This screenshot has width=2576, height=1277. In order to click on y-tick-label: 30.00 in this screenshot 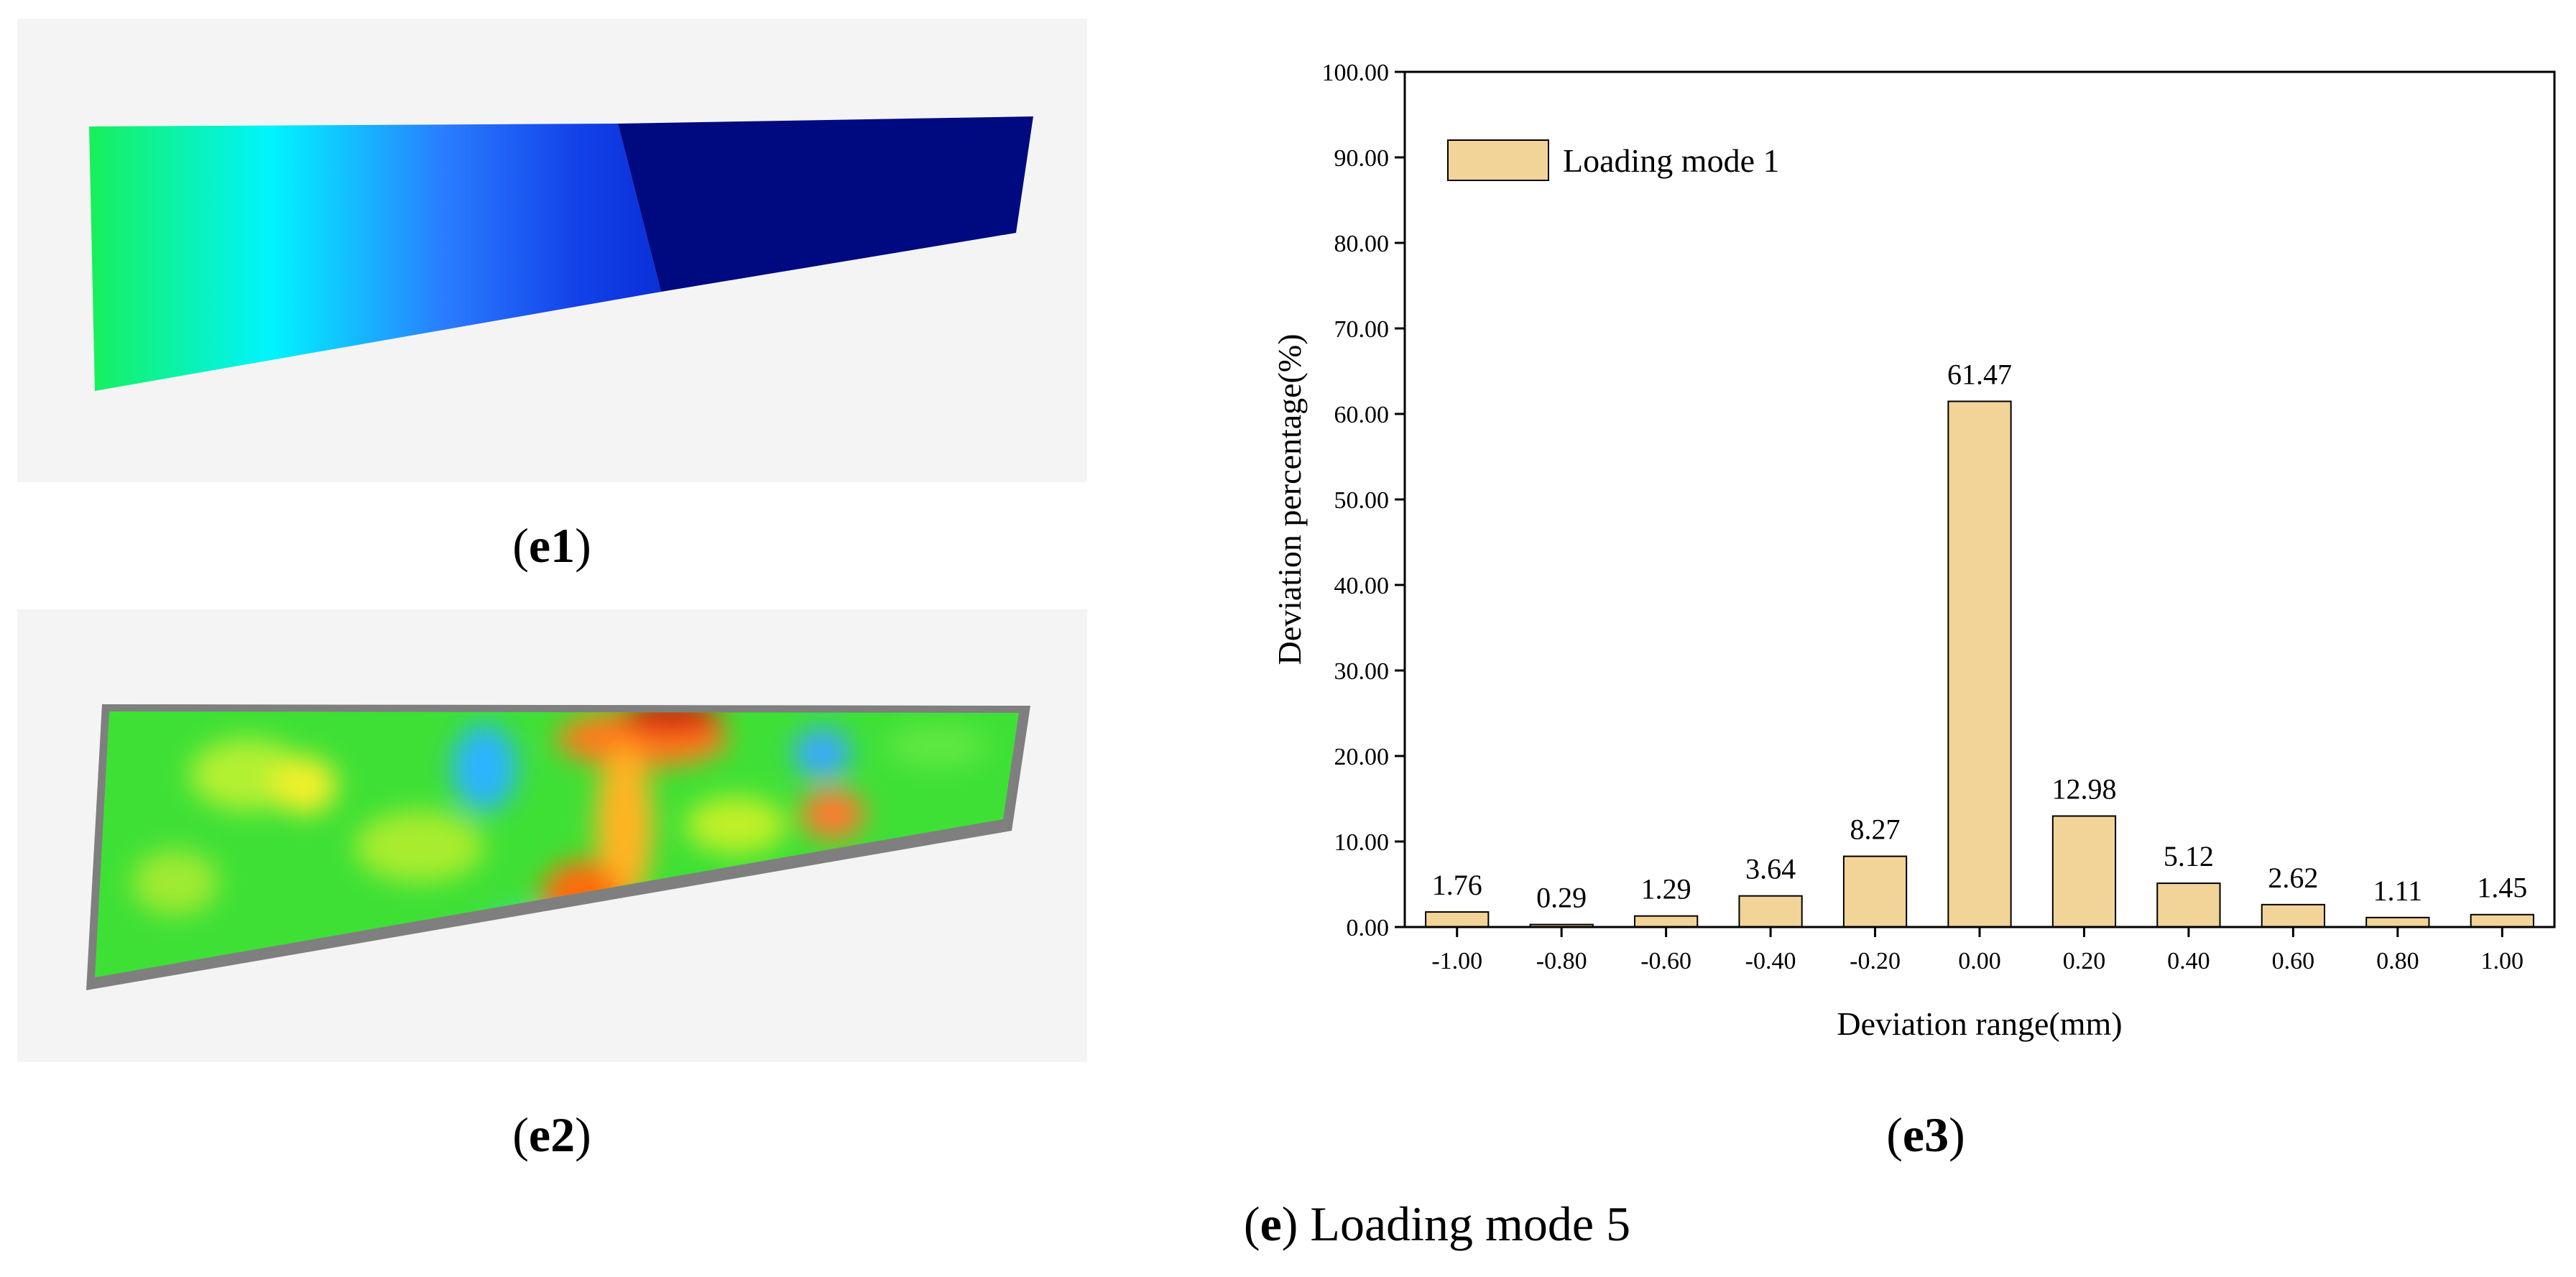, I will do `click(1362, 671)`.